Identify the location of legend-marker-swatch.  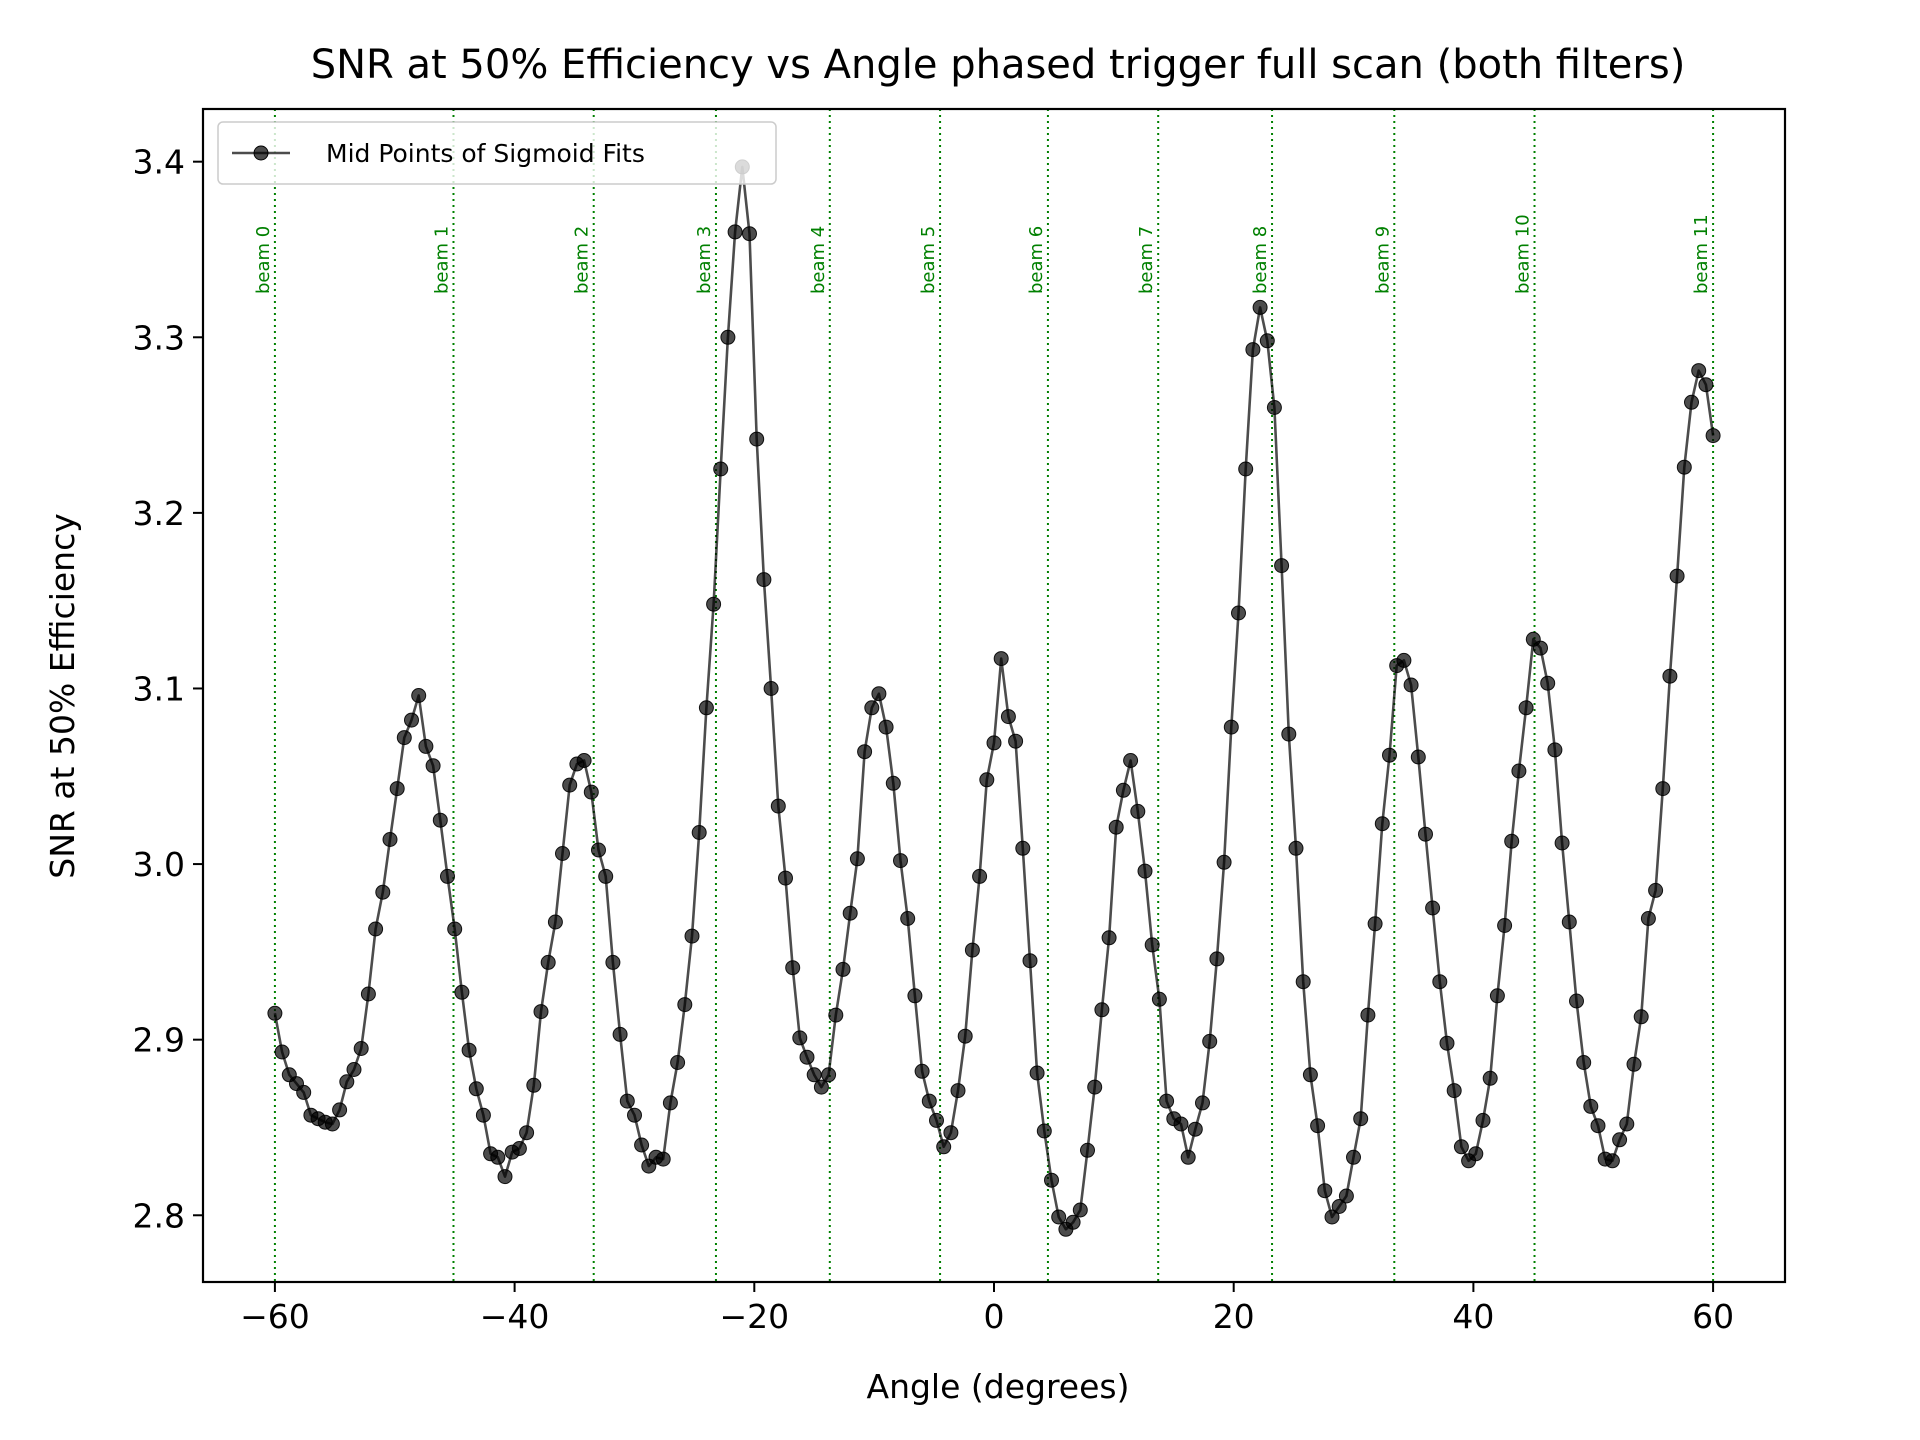
(261, 153).